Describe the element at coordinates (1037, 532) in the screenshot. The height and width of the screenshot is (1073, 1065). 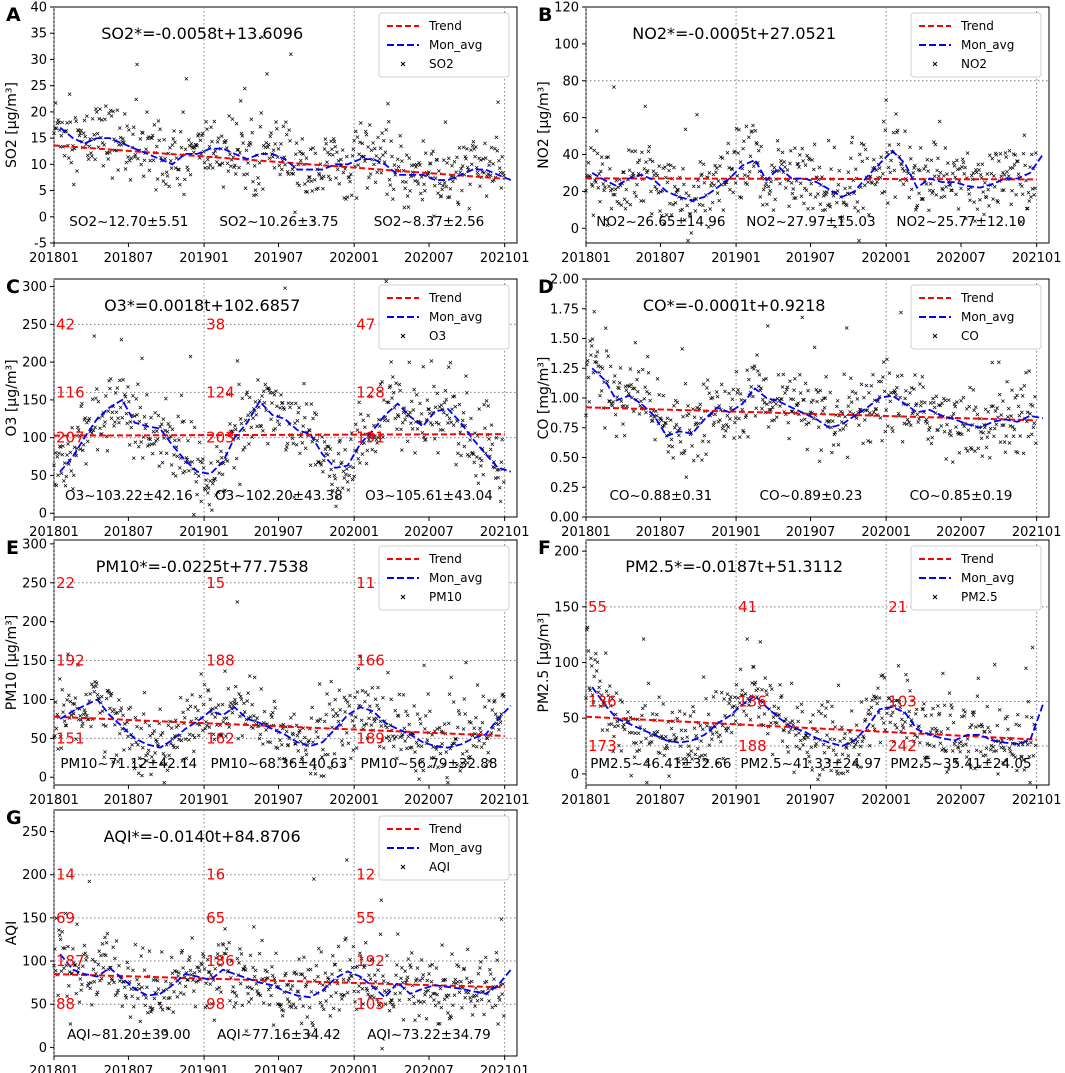
I see `x-tick-label: 202101` at that location.